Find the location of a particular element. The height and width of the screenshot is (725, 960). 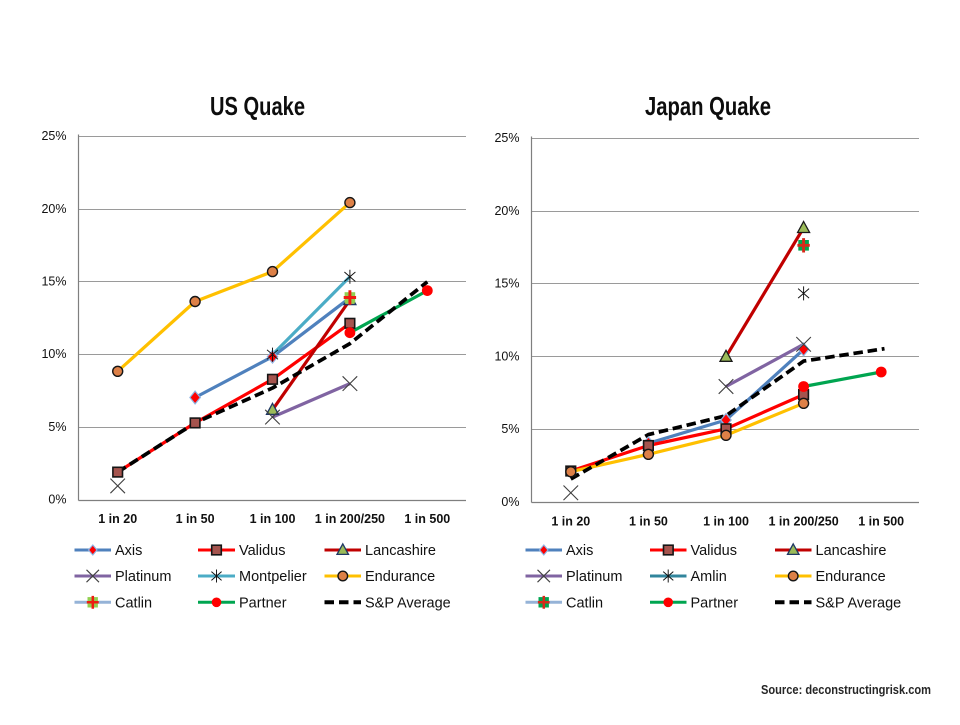

svg-text: Montpelier is located at coordinates (273, 577).